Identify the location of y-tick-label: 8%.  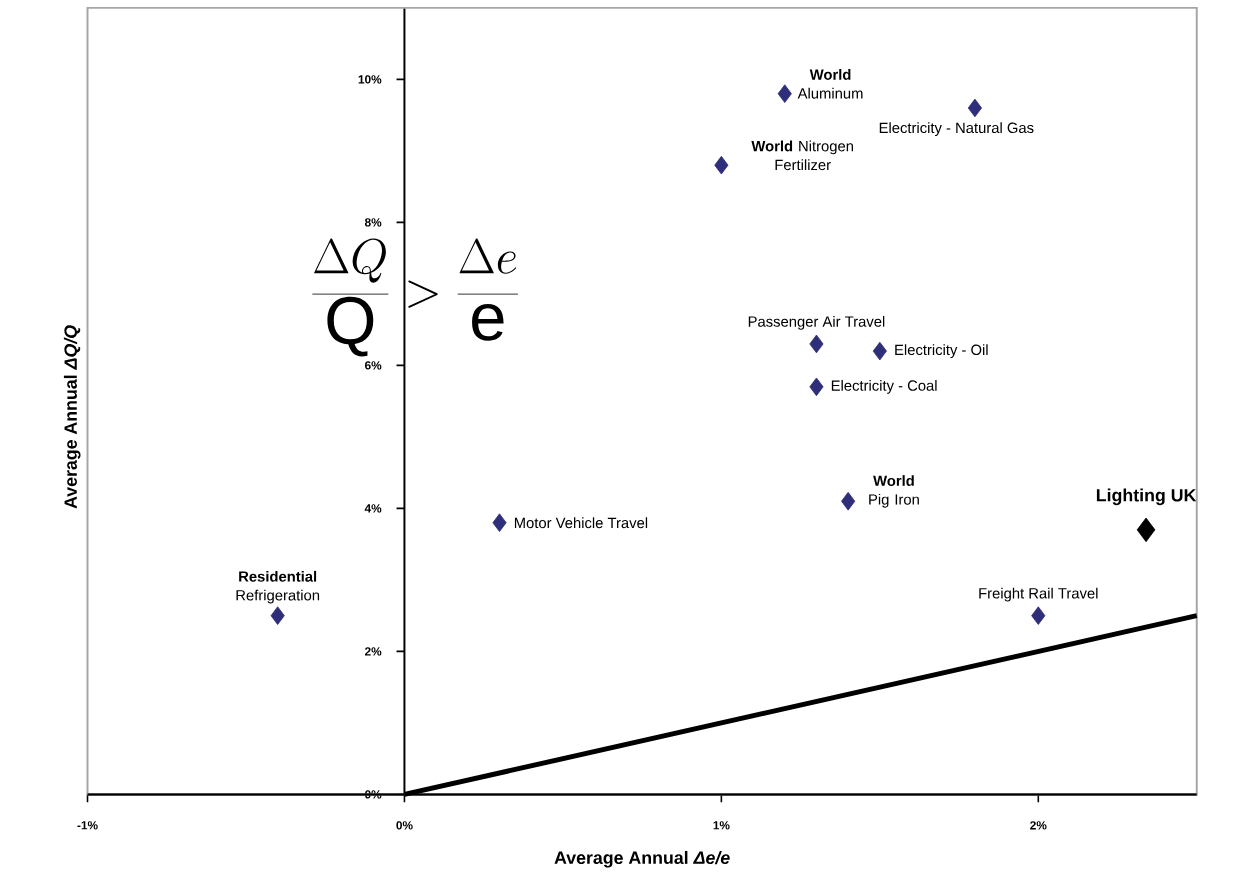
(373, 222).